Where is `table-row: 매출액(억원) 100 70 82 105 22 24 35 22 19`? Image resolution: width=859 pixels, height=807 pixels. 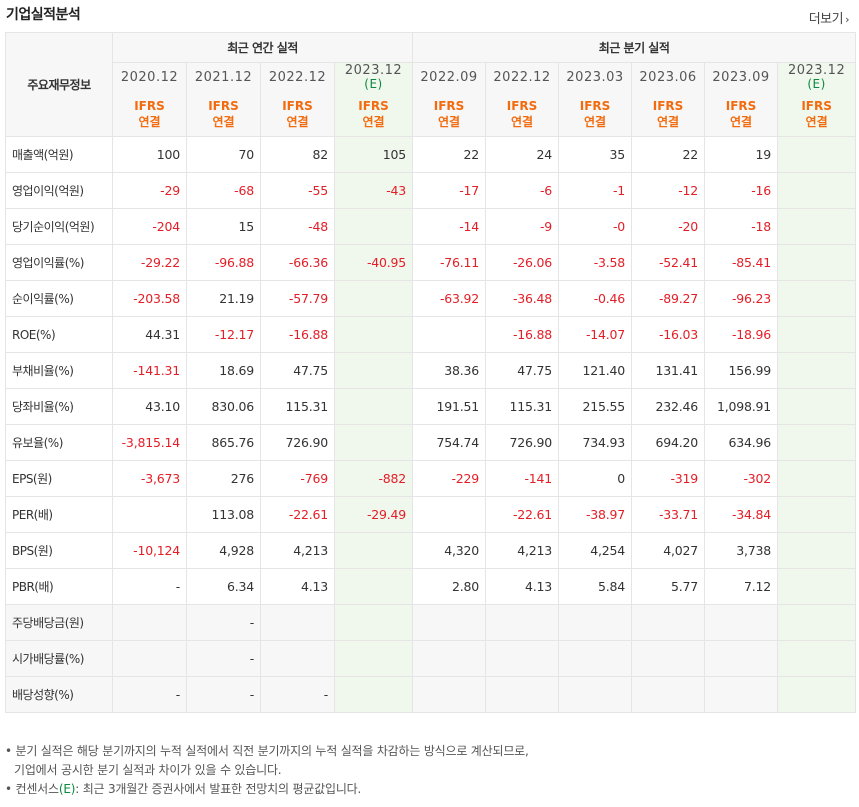 table-row: 매출액(억원) 100 70 82 105 22 24 35 22 19 is located at coordinates (431, 154).